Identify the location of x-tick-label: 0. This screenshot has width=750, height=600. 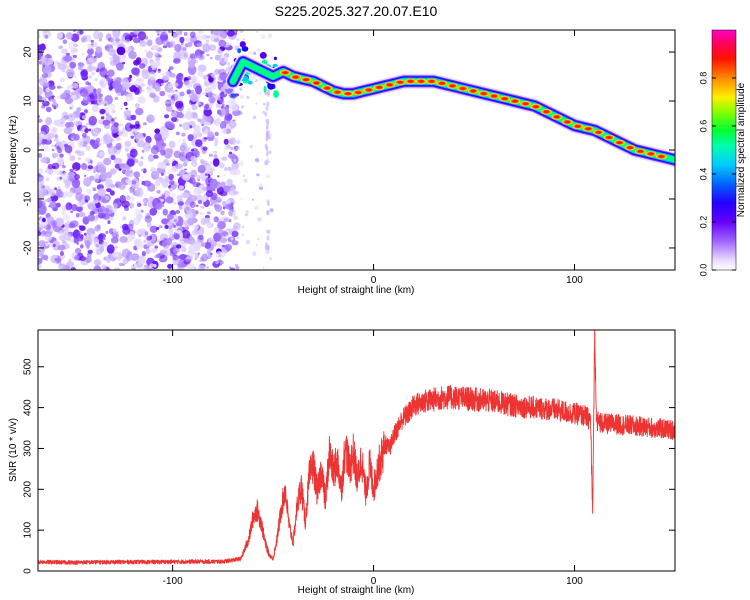
(374, 280).